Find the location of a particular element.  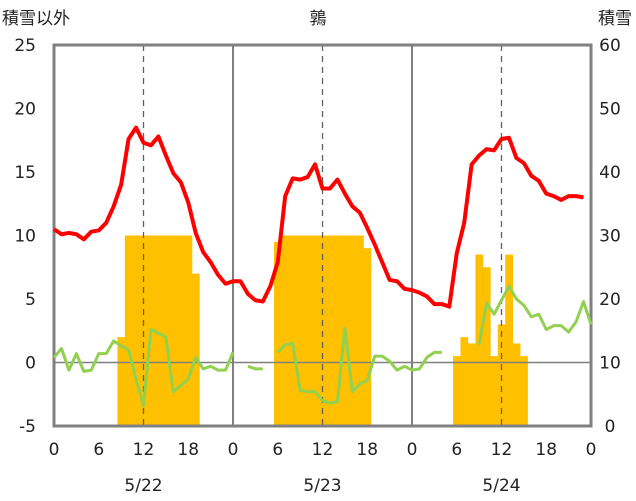

y-right-tick-label: 40 is located at coordinates (610, 173).